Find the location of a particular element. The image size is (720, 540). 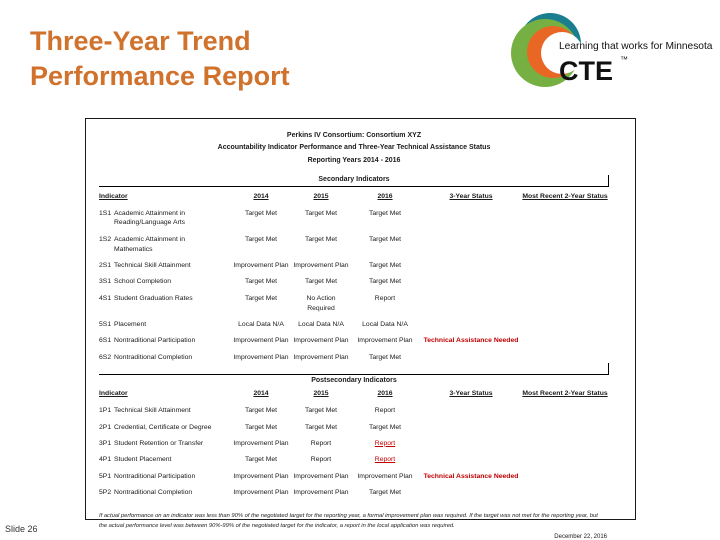

indicator-name: Student Placement is located at coordinates (143, 460).